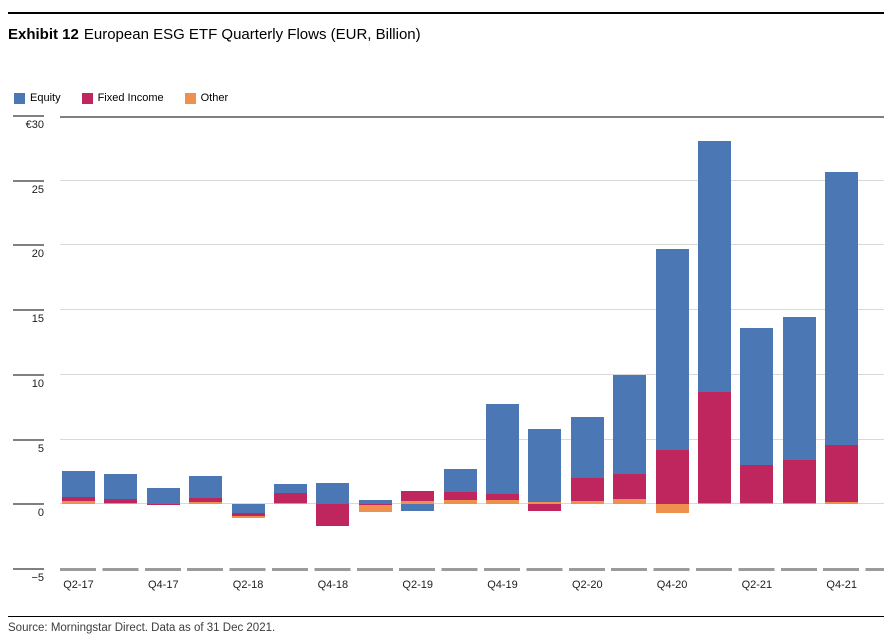 This screenshot has width=892, height=643. I want to click on bar-q1-21-other, so click(714, 503).